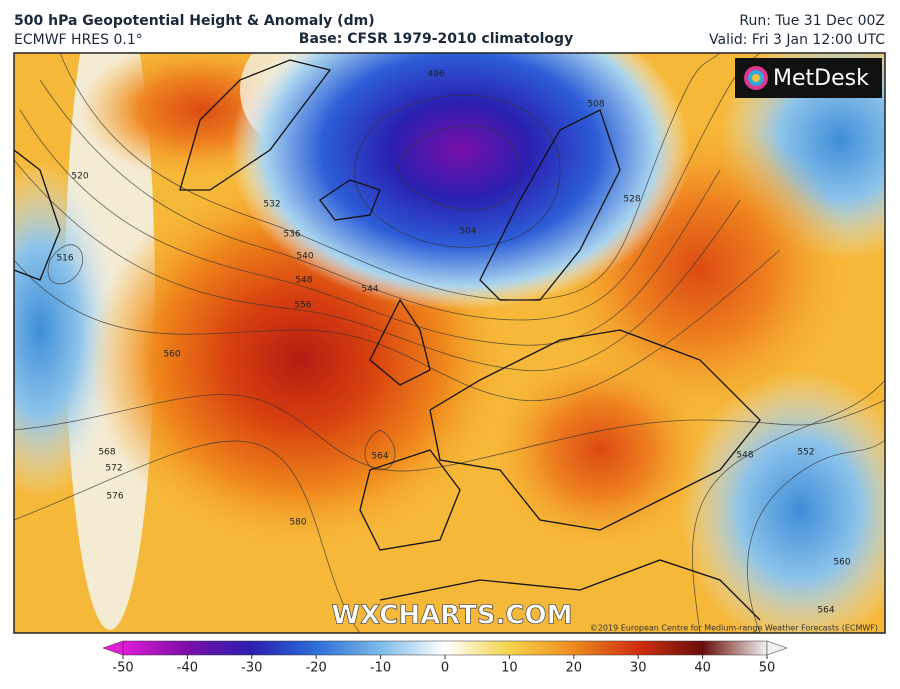 This screenshot has height=689, width=900. I want to click on contour-label: 572, so click(113, 469).